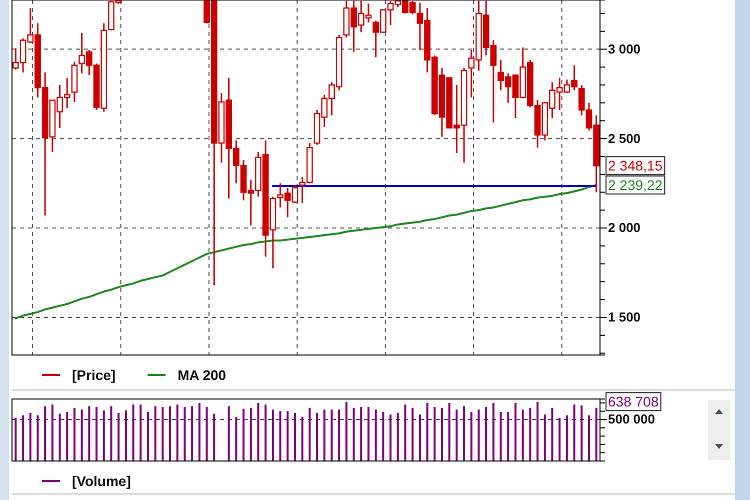  I want to click on y-tick-label: 500 000, so click(631, 419).